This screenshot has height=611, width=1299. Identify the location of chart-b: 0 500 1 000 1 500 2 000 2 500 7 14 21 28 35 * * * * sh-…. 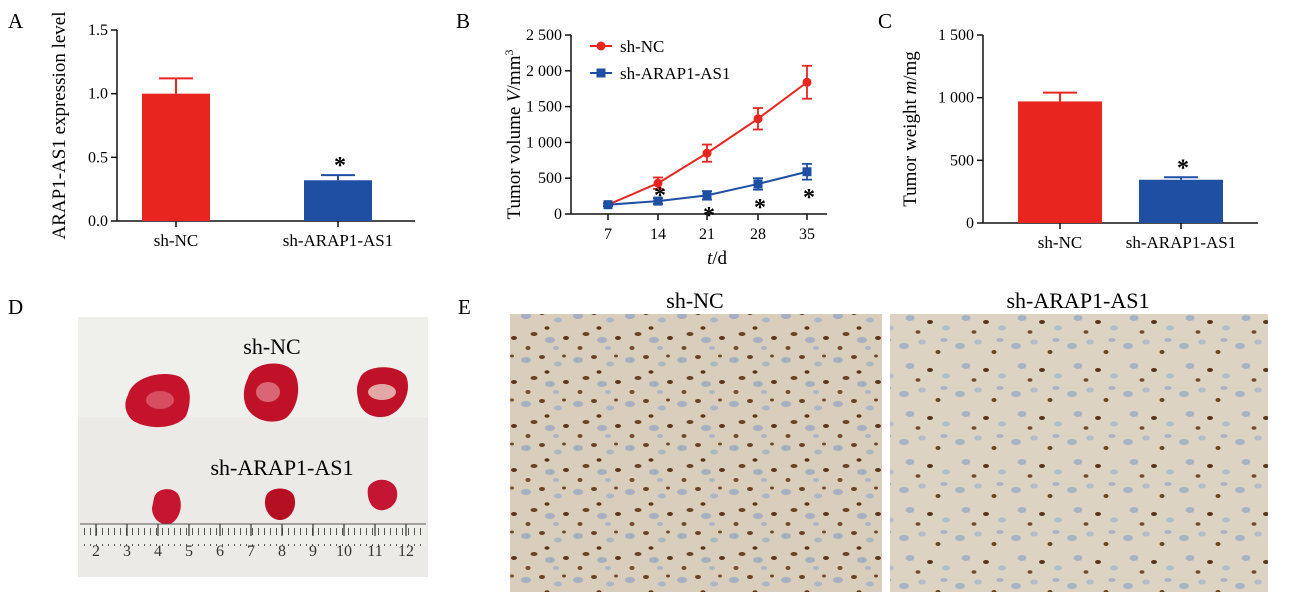
(664, 148).